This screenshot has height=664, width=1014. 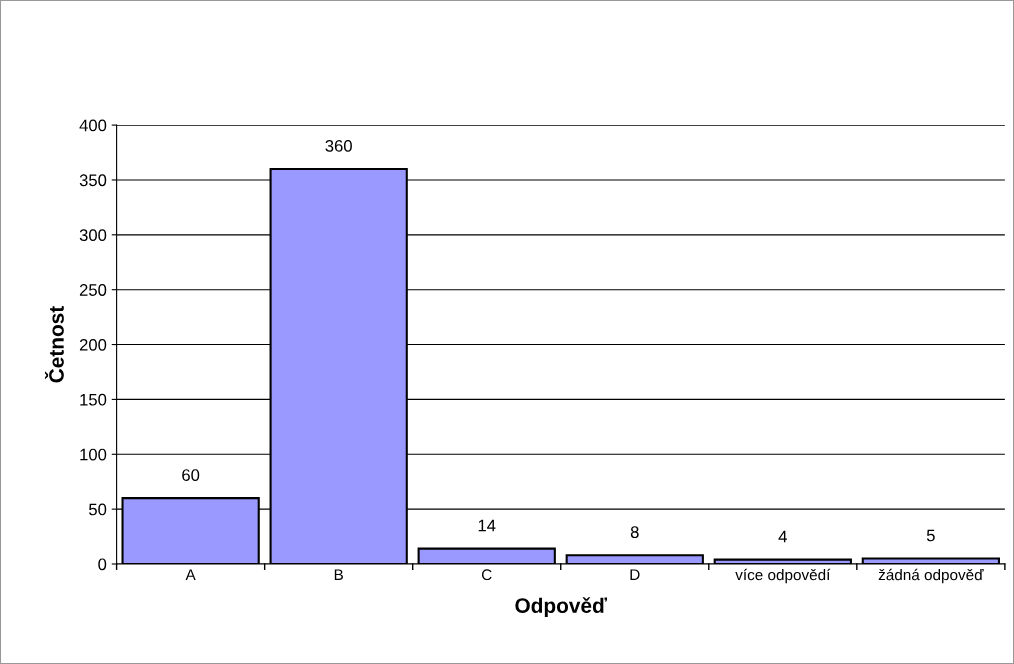 I want to click on data-label: 60, so click(x=191, y=475).